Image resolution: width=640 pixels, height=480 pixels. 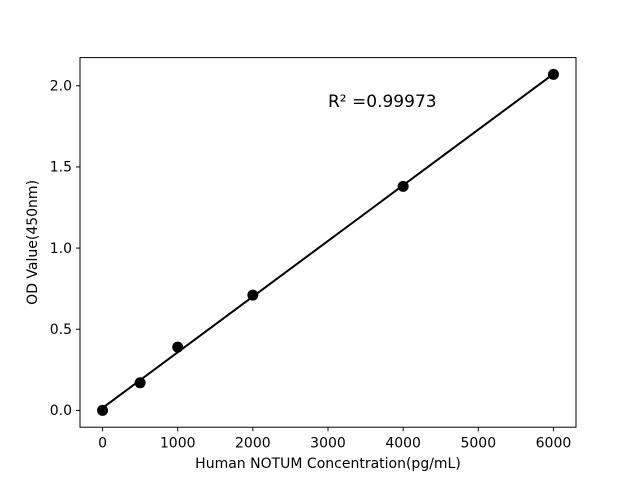 What do you see at coordinates (61, 330) in the screenshot?
I see `y-tick-label: 0.5` at bounding box center [61, 330].